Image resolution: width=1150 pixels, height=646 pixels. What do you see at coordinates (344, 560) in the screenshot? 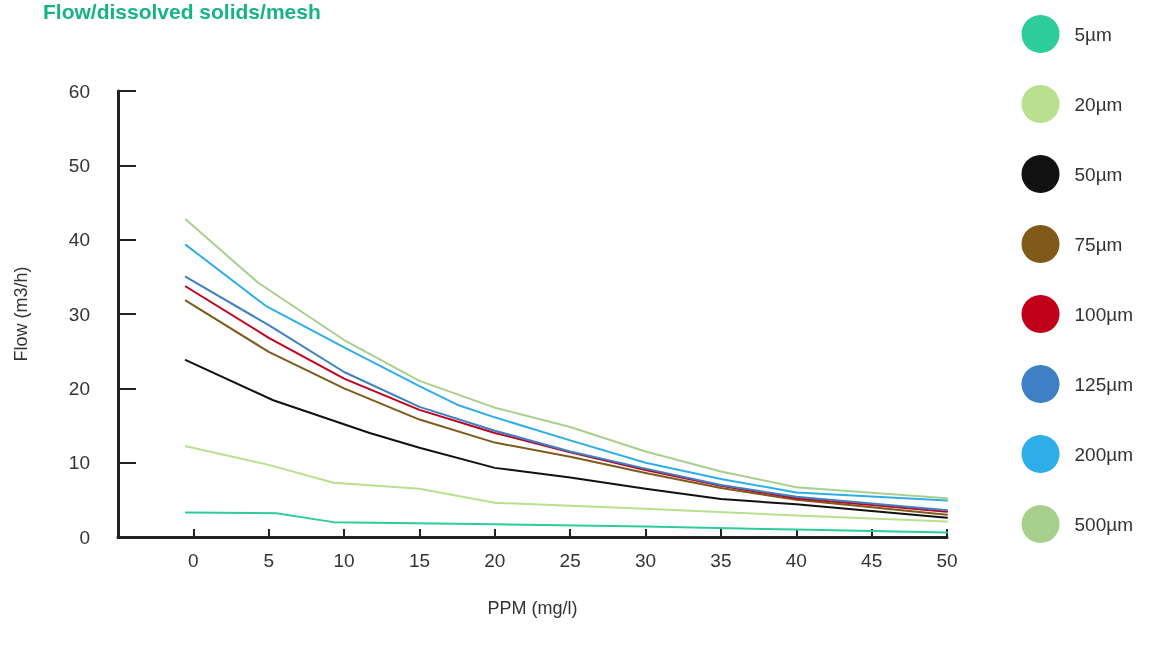
I see `x-tick-label: 10` at bounding box center [344, 560].